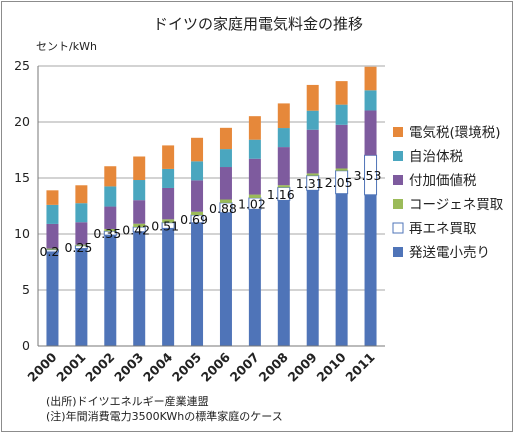 This screenshot has width=514, height=433. I want to click on data-label: 1.16, so click(281, 194).